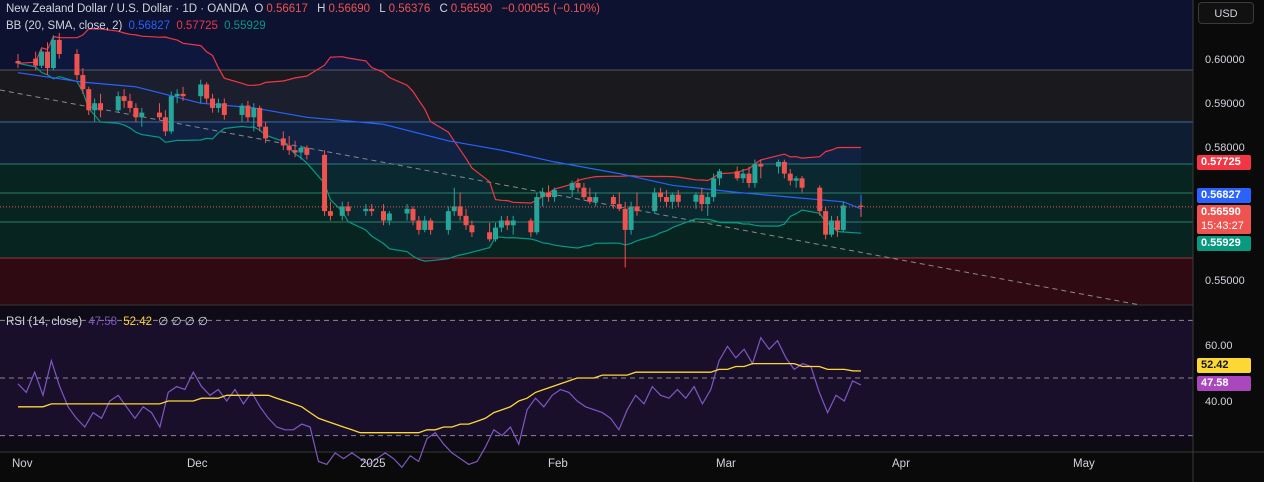  I want to click on rsi-tick: 60.00, so click(1219, 346).